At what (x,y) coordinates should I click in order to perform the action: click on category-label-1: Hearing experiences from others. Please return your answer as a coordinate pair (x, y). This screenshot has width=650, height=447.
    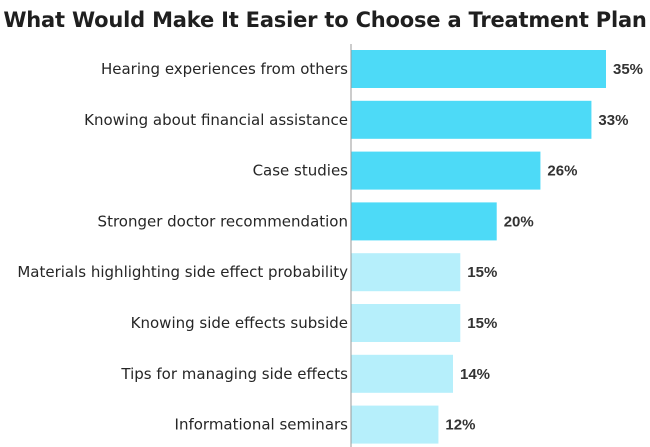
    Looking at the image, I should click on (224, 69).